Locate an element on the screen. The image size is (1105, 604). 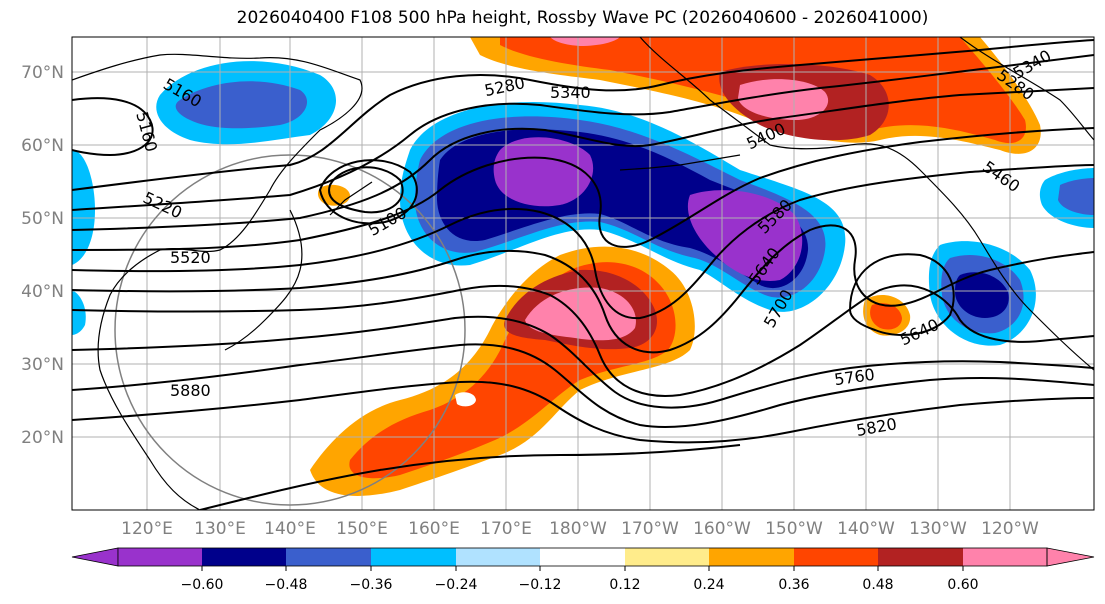
neg-band-central-core1 is located at coordinates (543, 172).